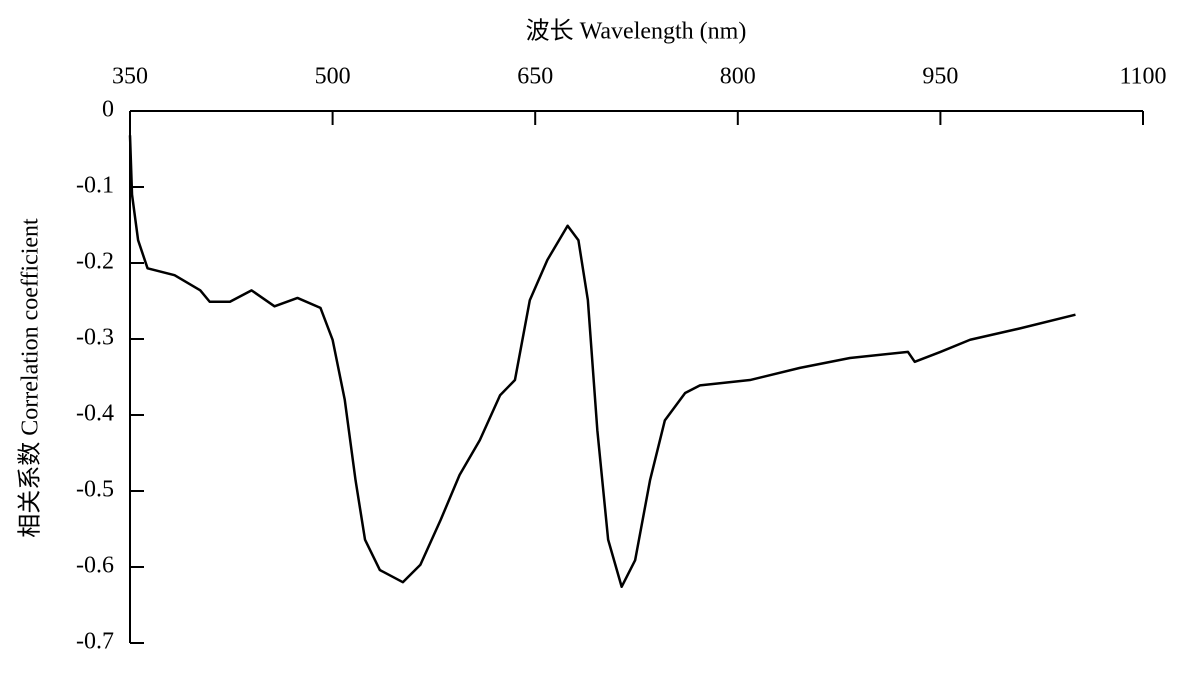  I want to click on y-tick-label: -0.6, so click(95, 566).